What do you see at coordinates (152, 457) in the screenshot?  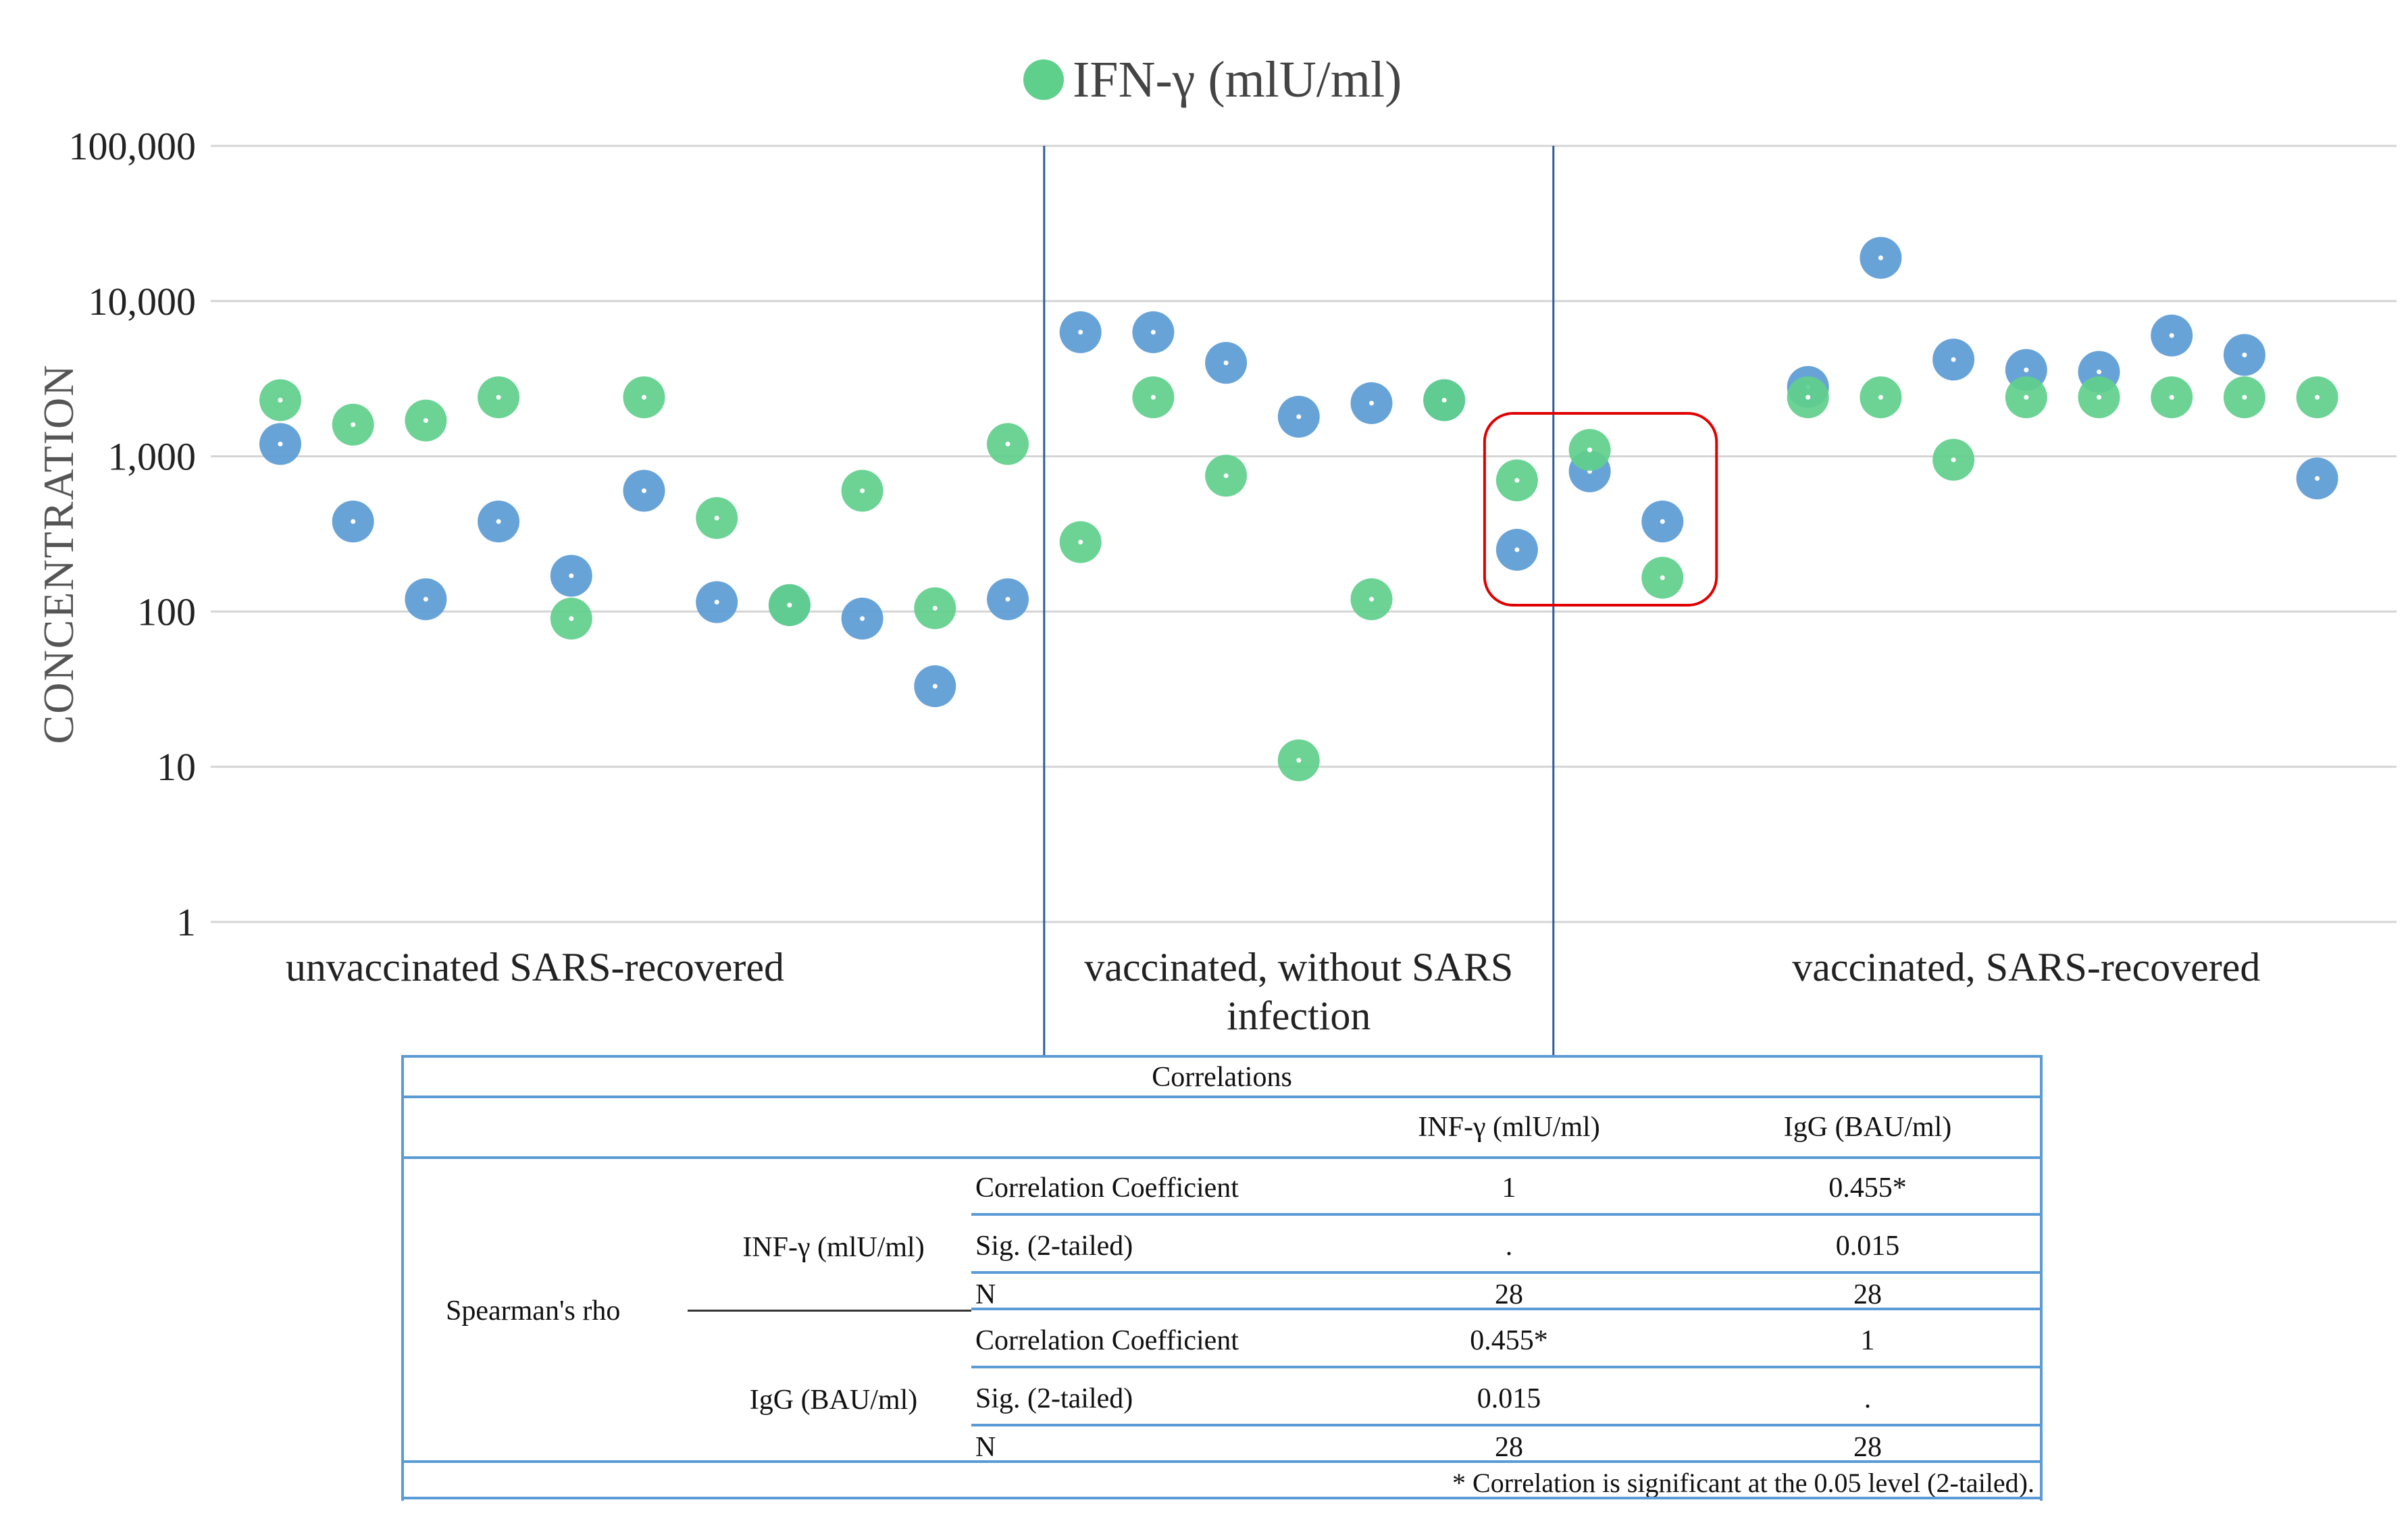 I see `y-tick-label: 1,000` at bounding box center [152, 457].